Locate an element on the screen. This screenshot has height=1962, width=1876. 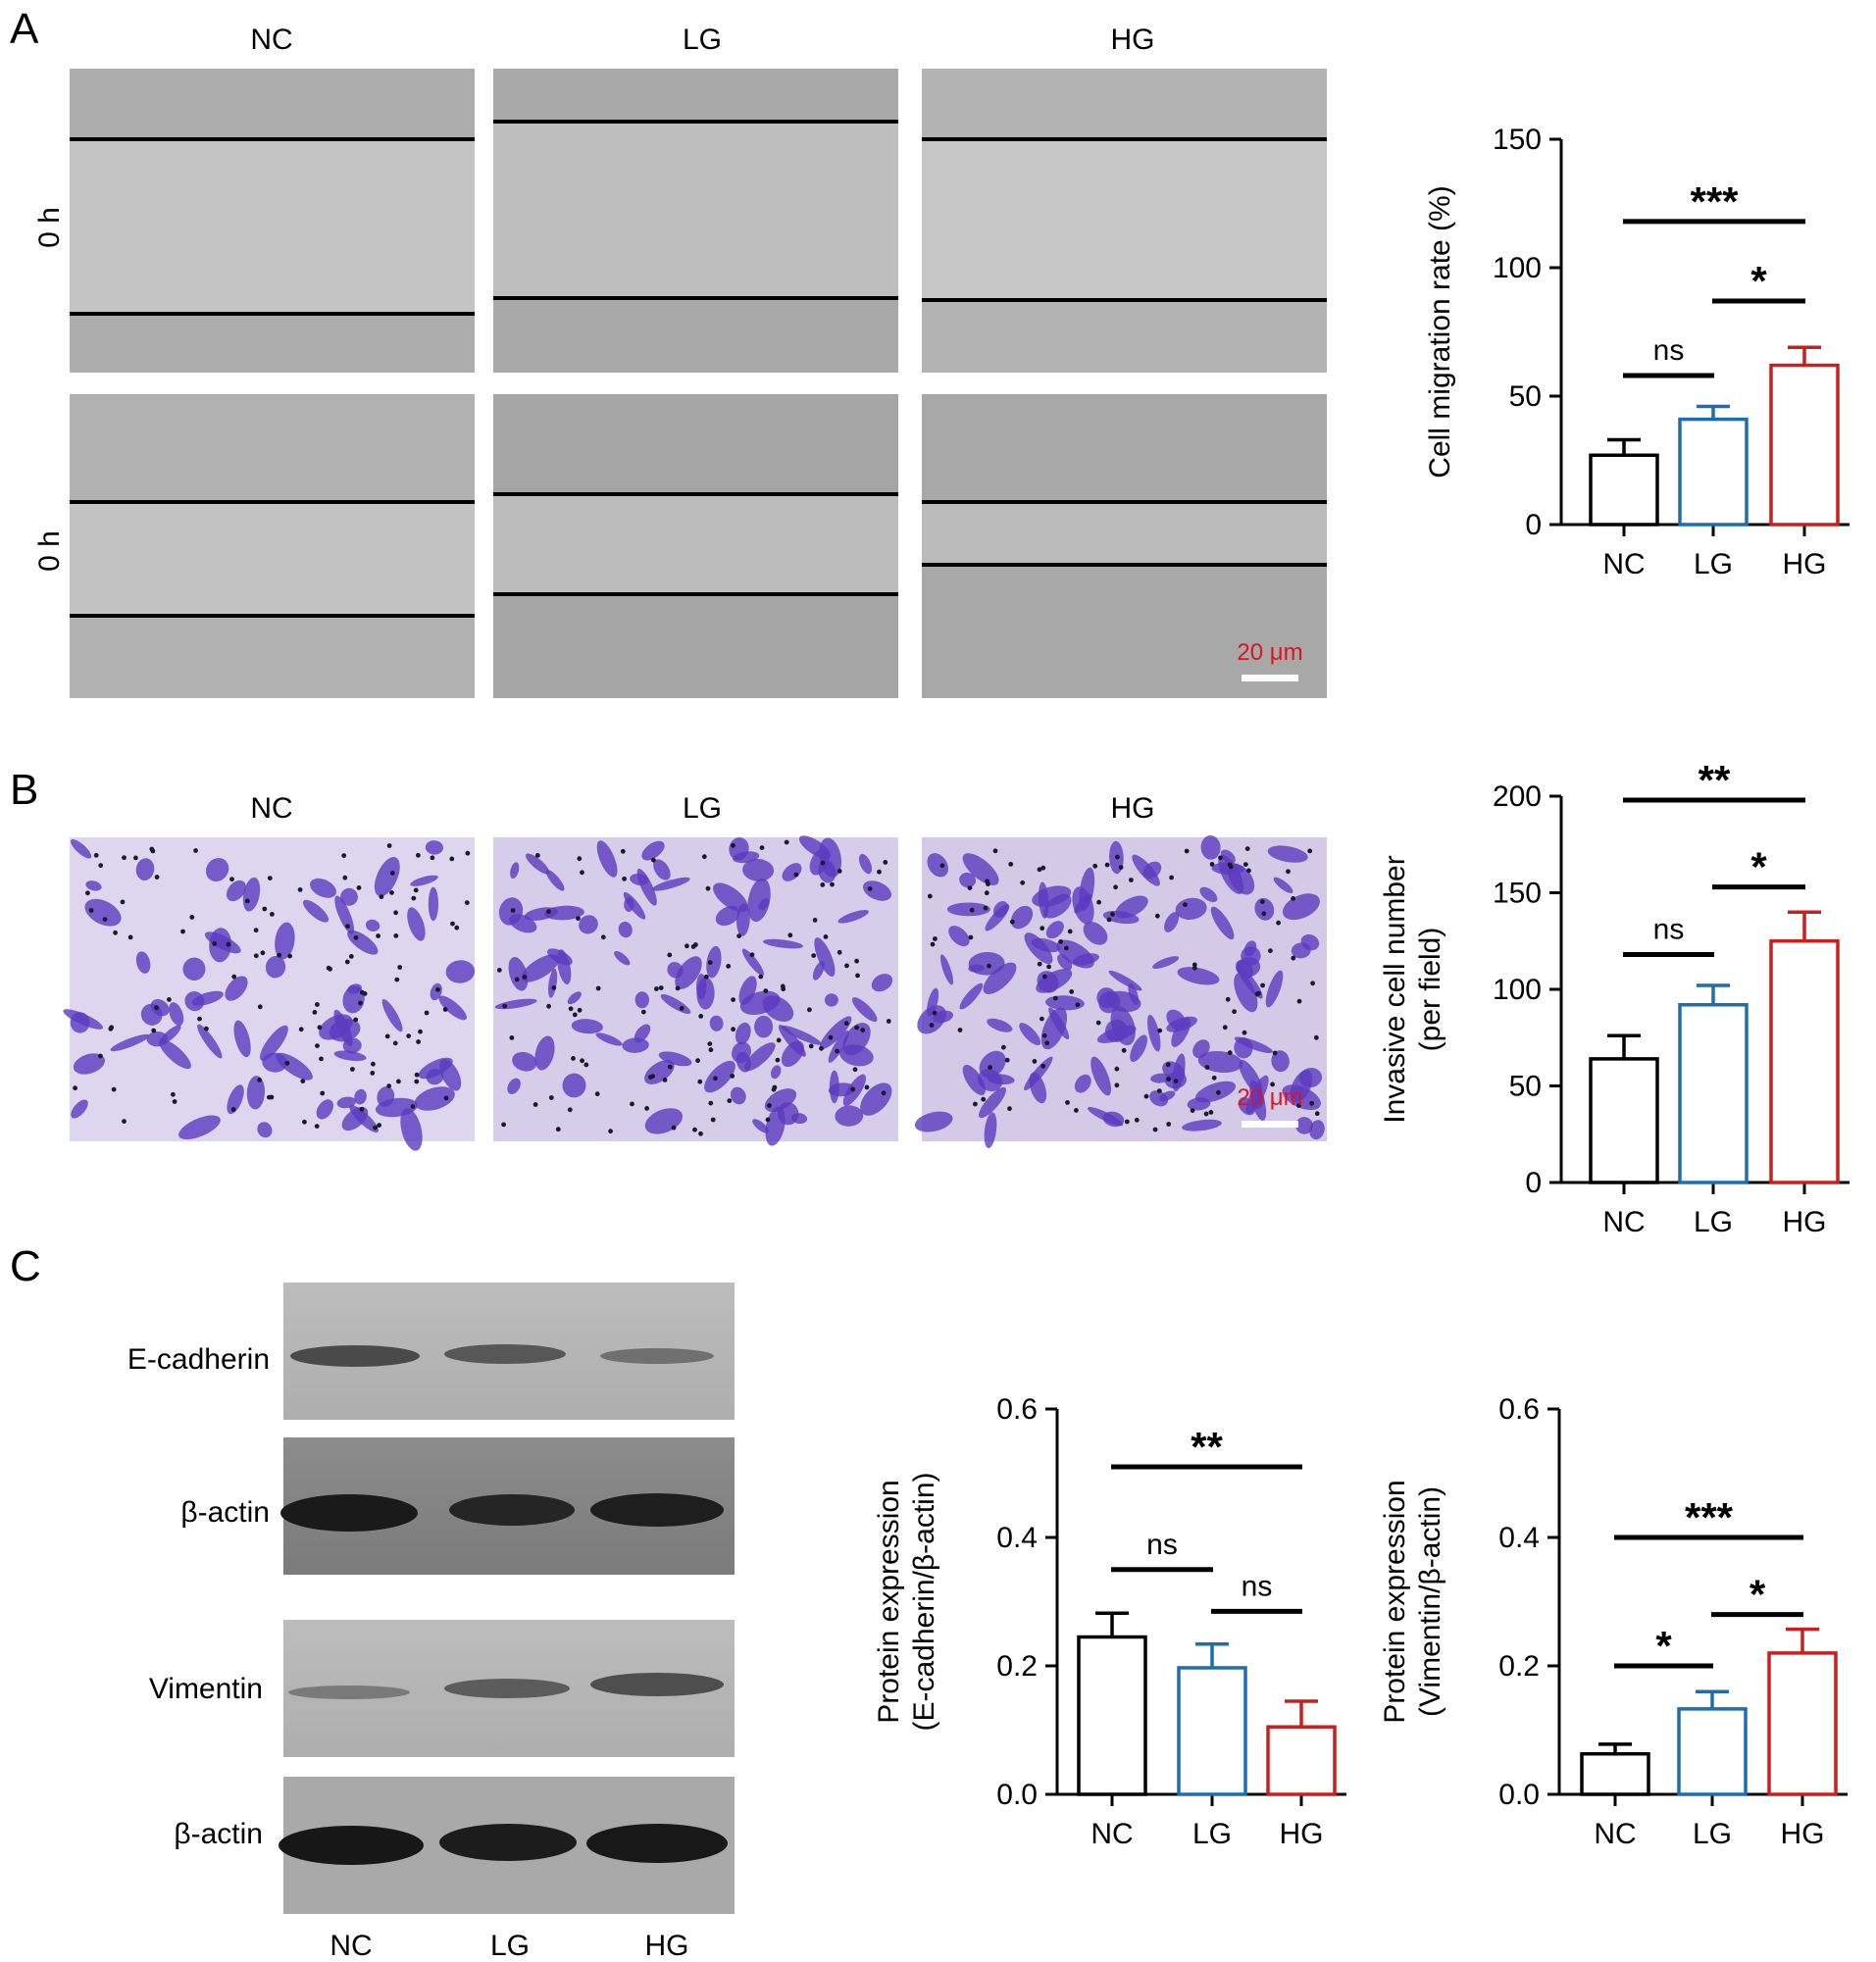
panel-label-b: B is located at coordinates (24, 790).